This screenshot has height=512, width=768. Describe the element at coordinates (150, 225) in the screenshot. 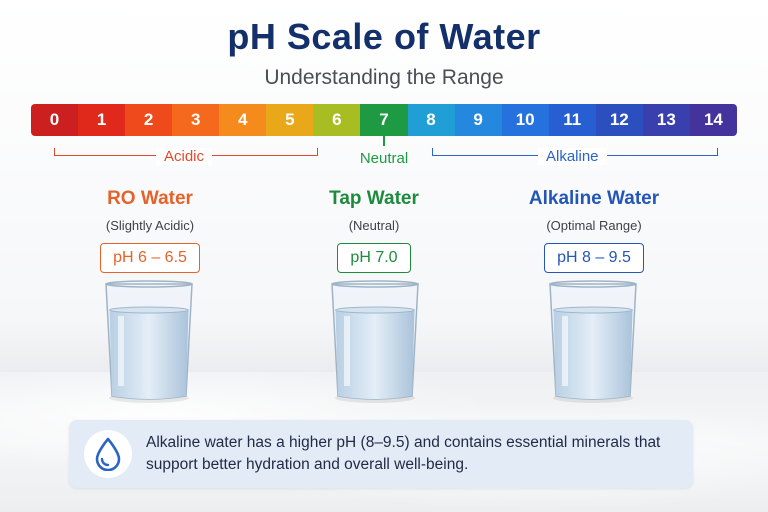

I see `ro-water-subtitle: (Slightly Acidic)` at that location.